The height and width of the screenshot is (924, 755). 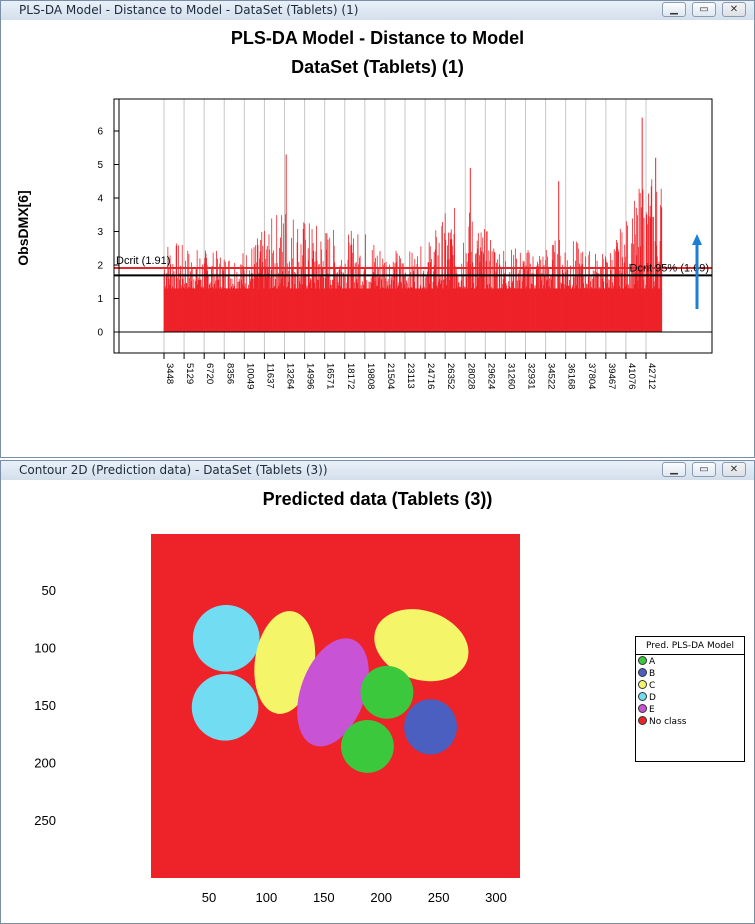 I want to click on y-tick-label: 1, so click(x=100, y=299).